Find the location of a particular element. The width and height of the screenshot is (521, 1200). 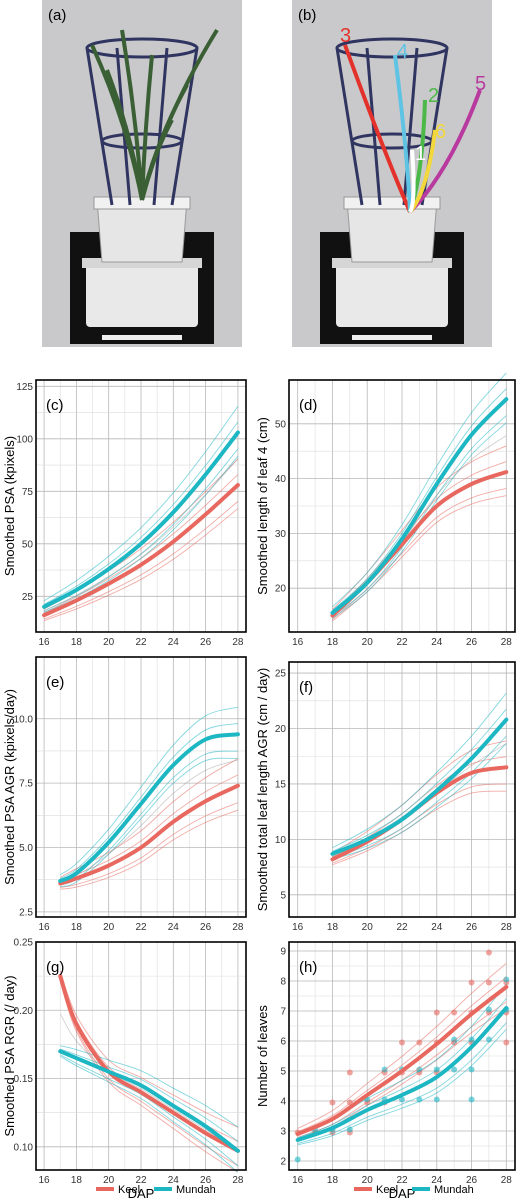

plant-leaves-b: 3 42 5 61 is located at coordinates (413, 119).